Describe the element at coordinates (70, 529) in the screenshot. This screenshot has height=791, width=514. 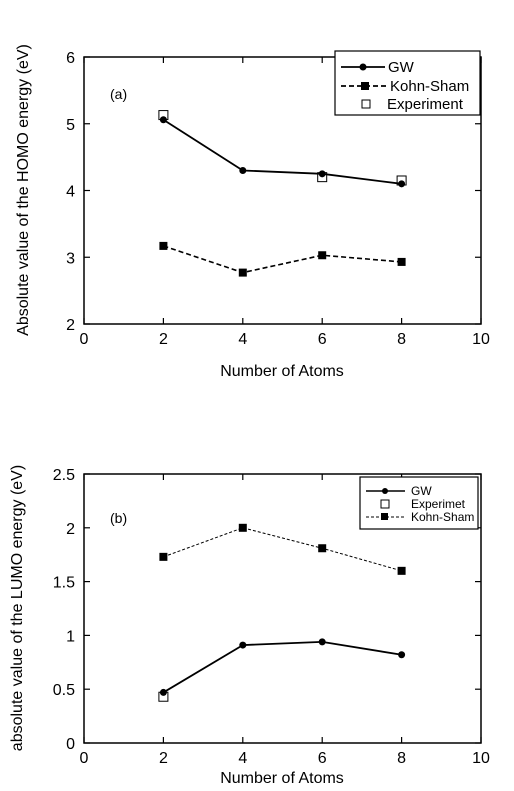
I see `y-tick-label-b: 2` at that location.